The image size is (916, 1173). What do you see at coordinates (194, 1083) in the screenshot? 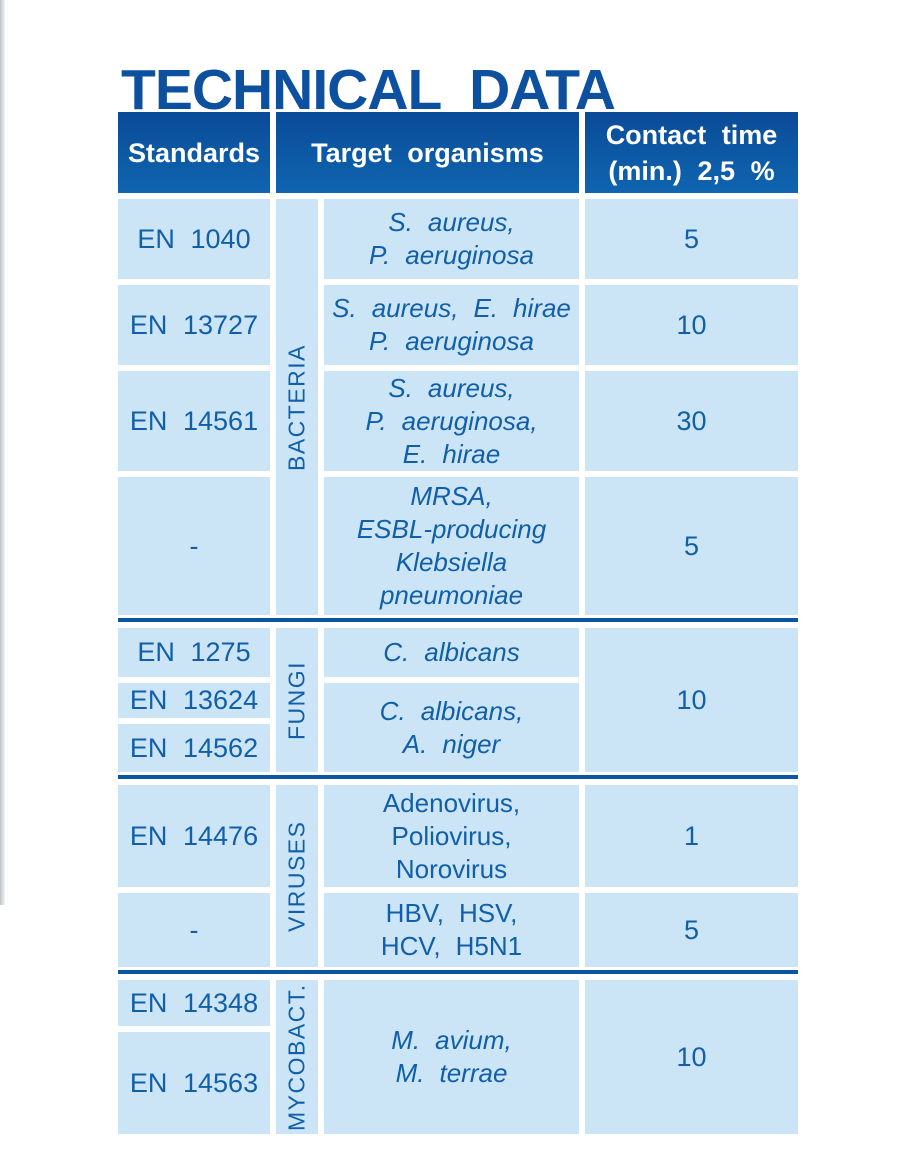
I see `standard-cell: EN 14563` at bounding box center [194, 1083].